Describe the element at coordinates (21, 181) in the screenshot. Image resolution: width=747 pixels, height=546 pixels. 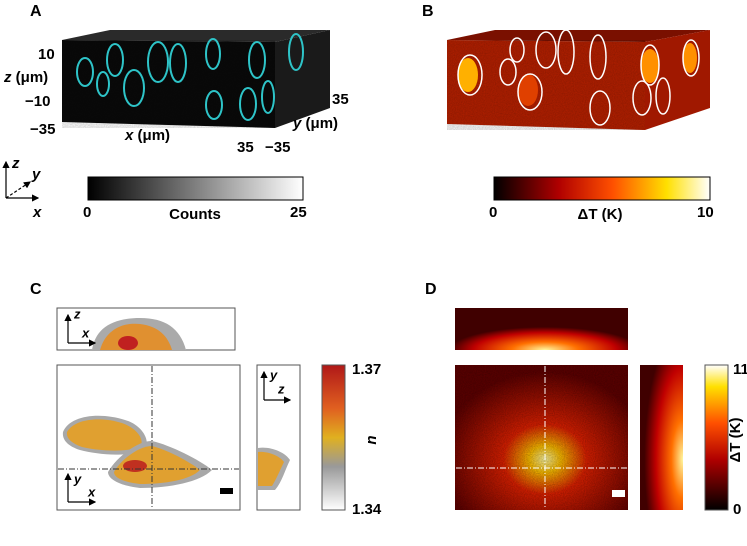
I see `axes-key` at that location.